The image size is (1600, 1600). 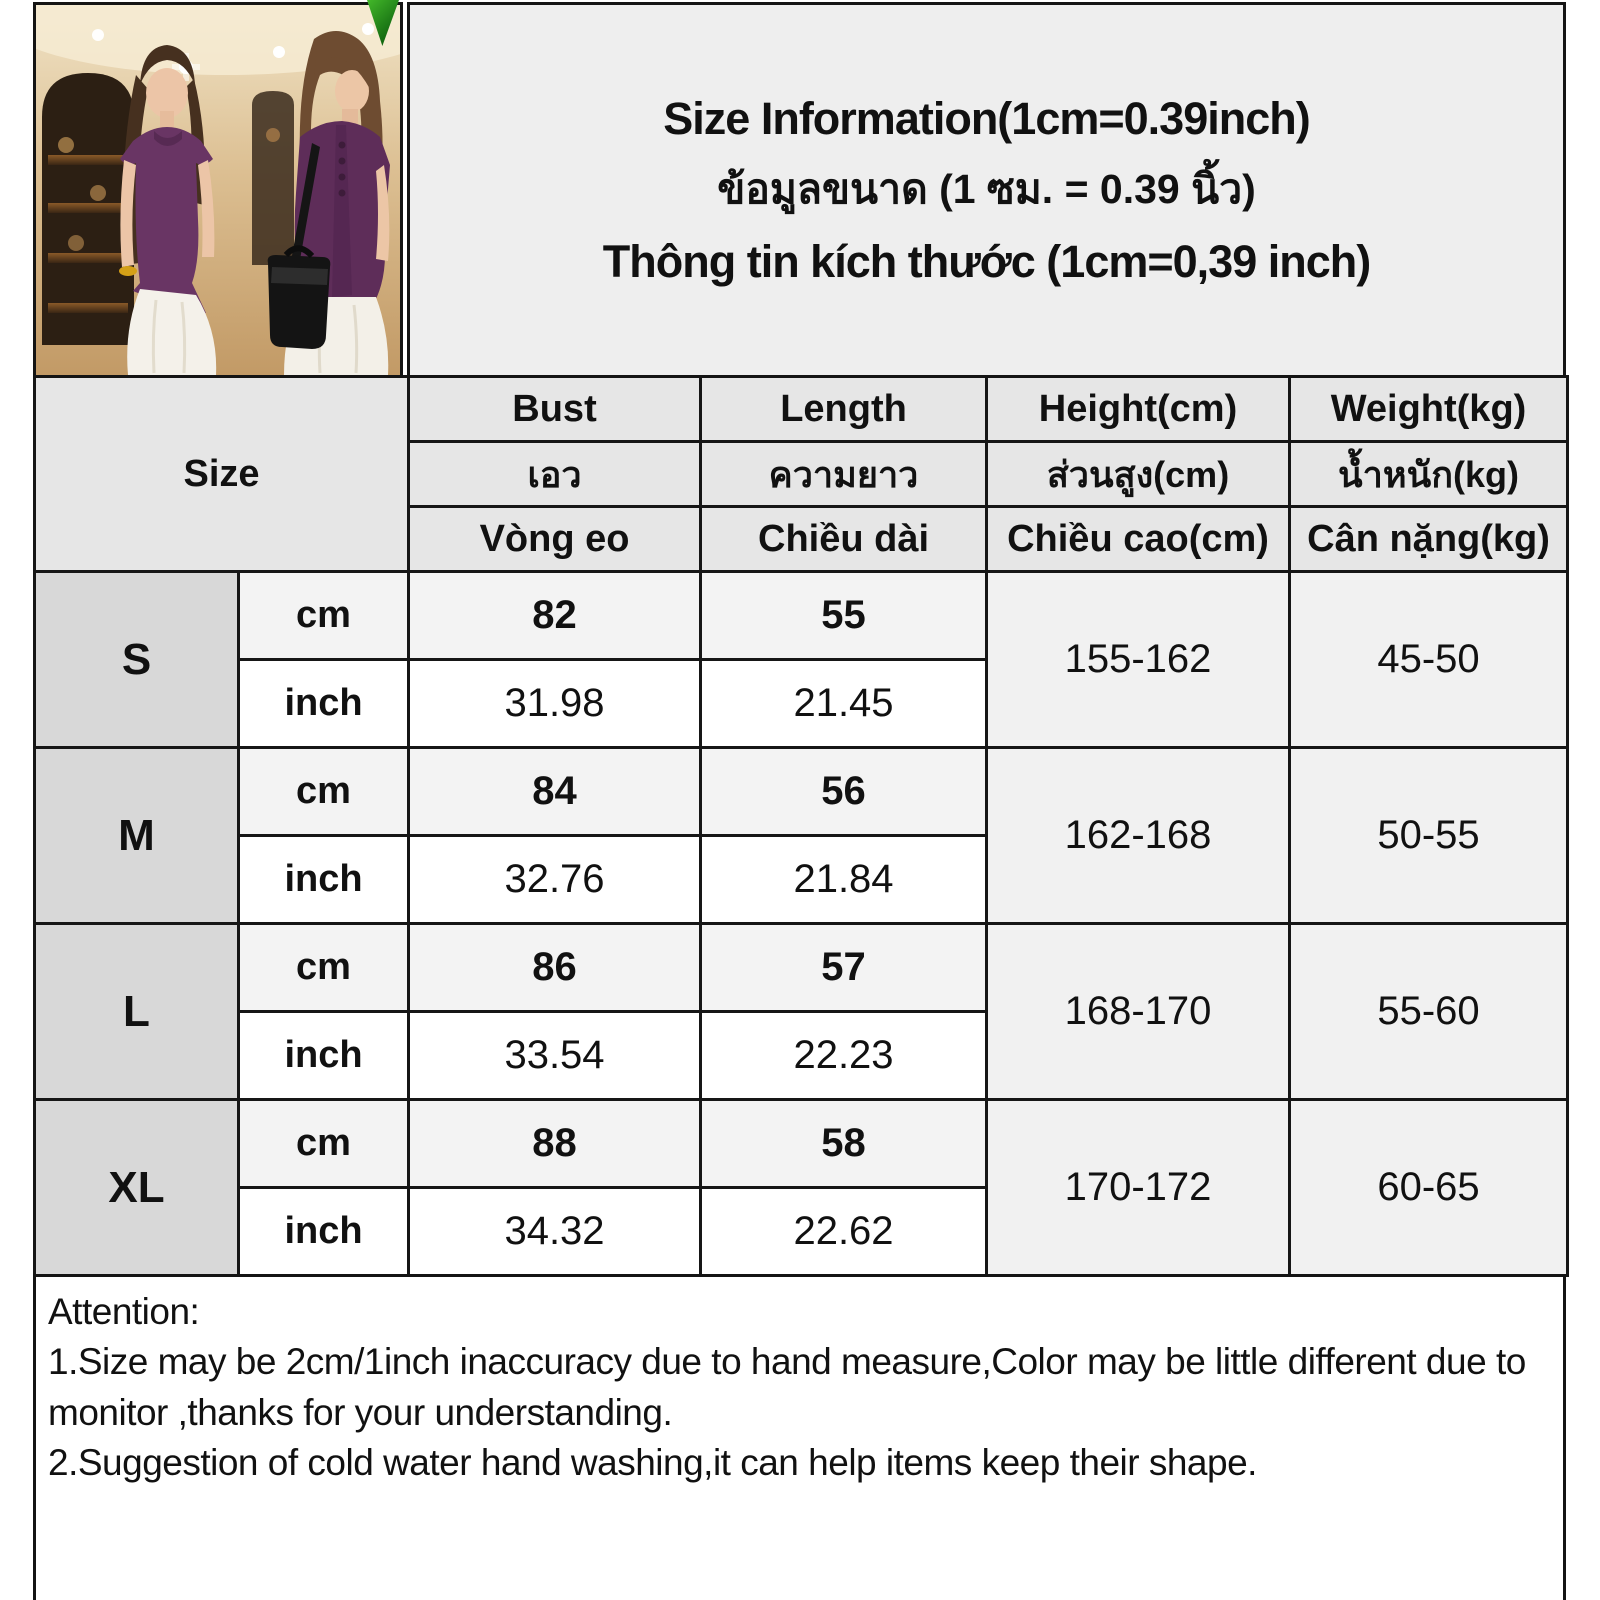 What do you see at coordinates (1429, 835) in the screenshot?
I see `m-weight-range: 50-55` at bounding box center [1429, 835].